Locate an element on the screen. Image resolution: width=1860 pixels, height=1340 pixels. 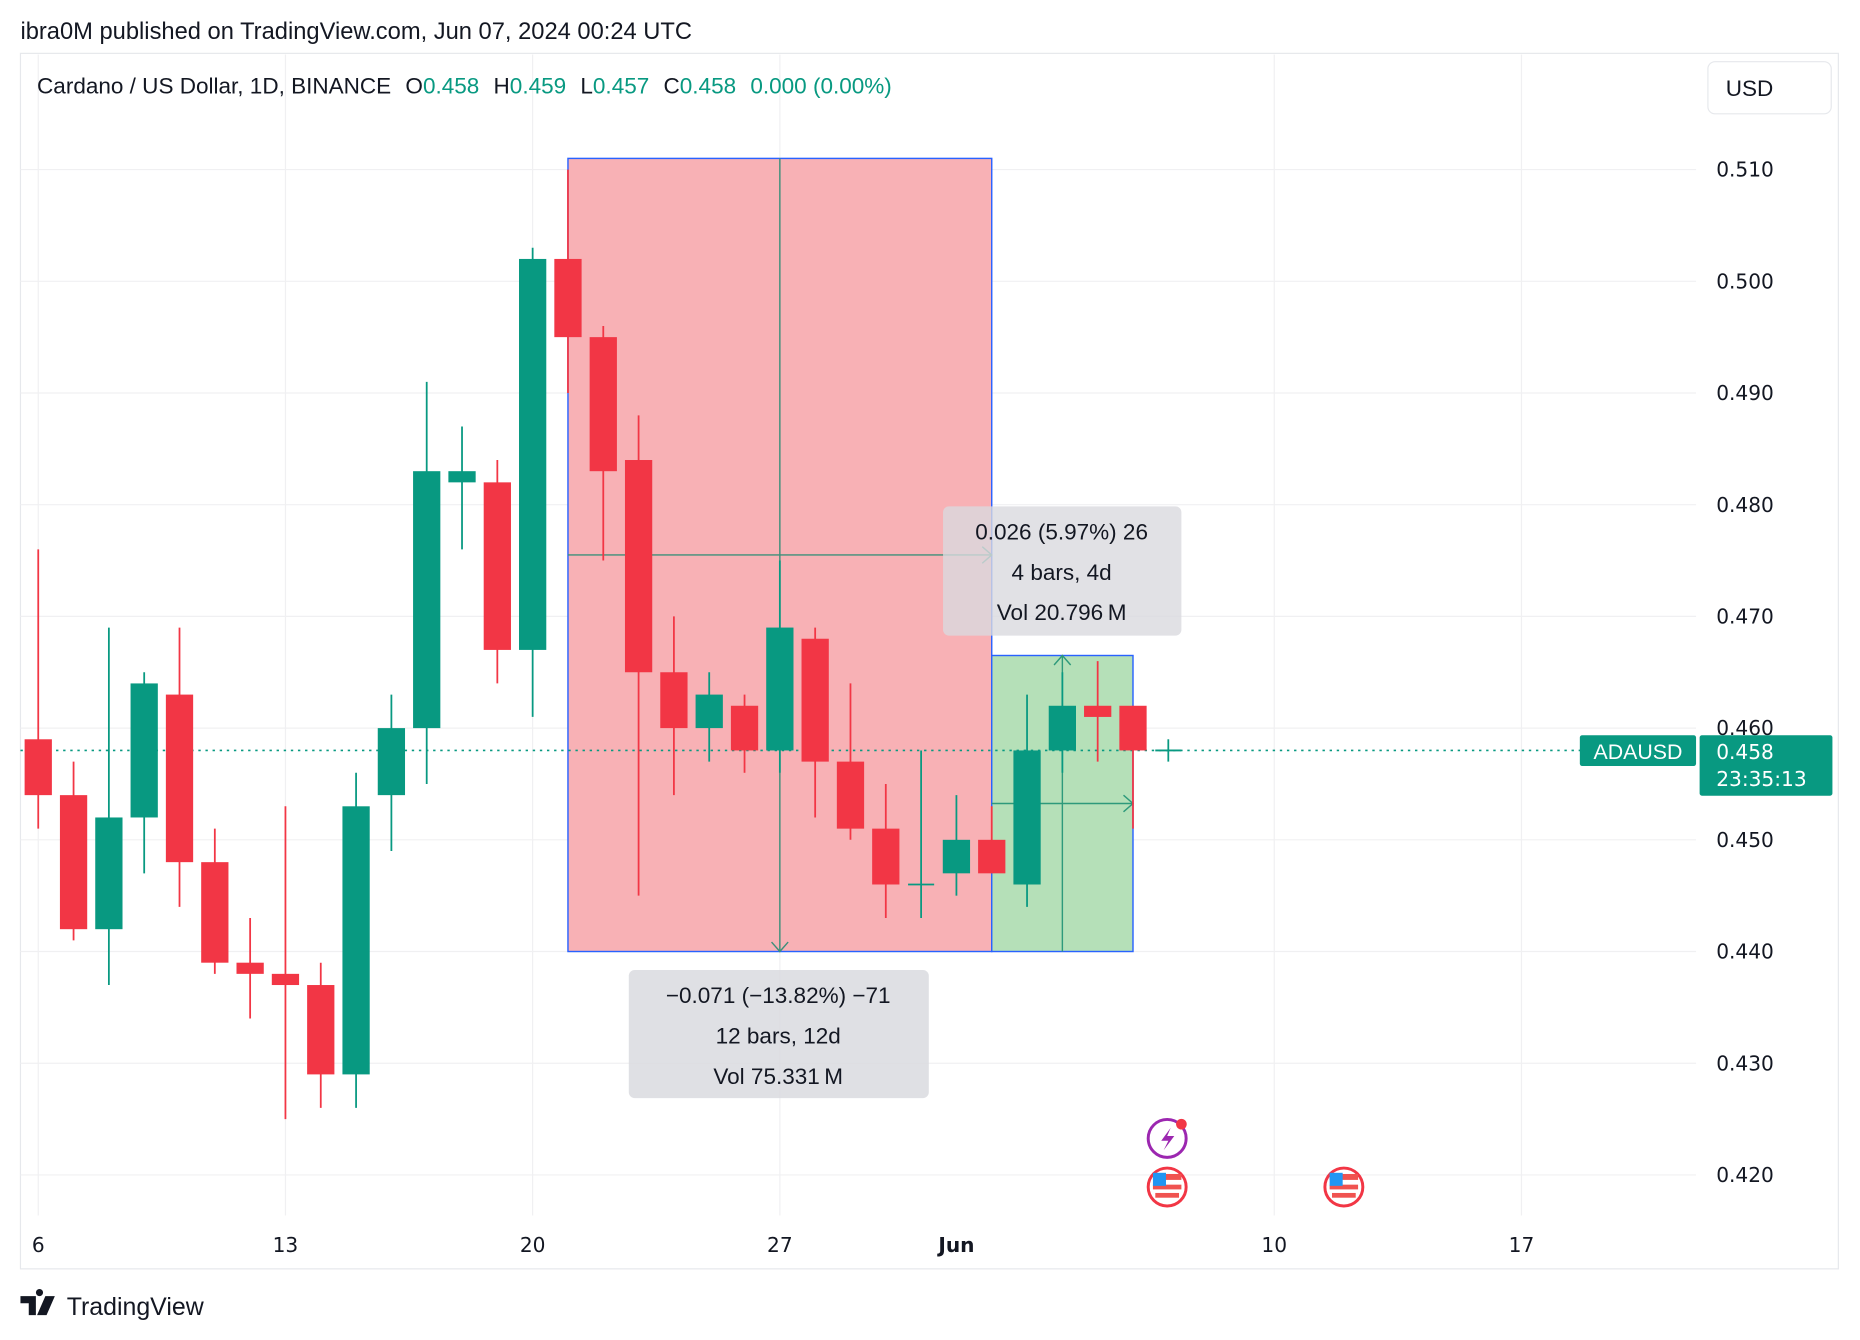
time-tick-label: 6 is located at coordinates (38, 1245).